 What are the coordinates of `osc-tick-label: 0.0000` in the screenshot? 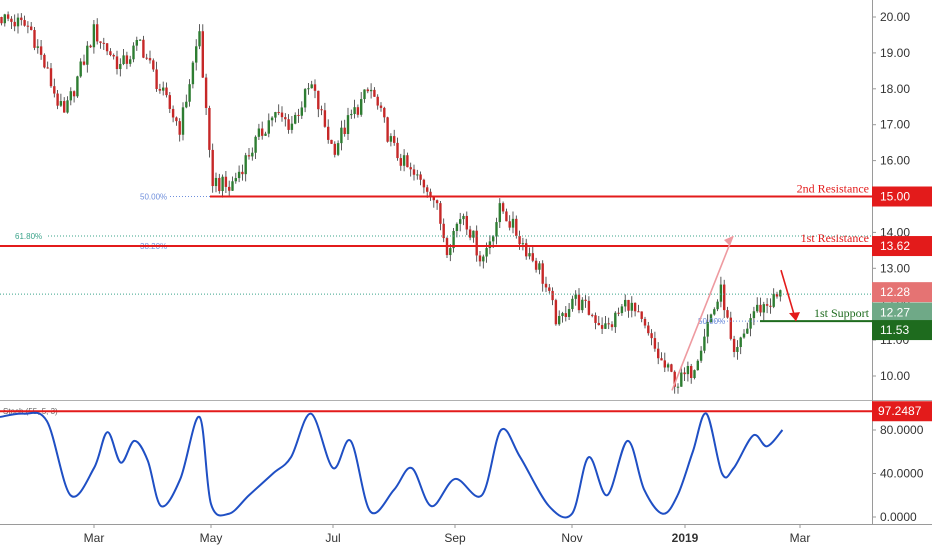 It's located at (898, 517).